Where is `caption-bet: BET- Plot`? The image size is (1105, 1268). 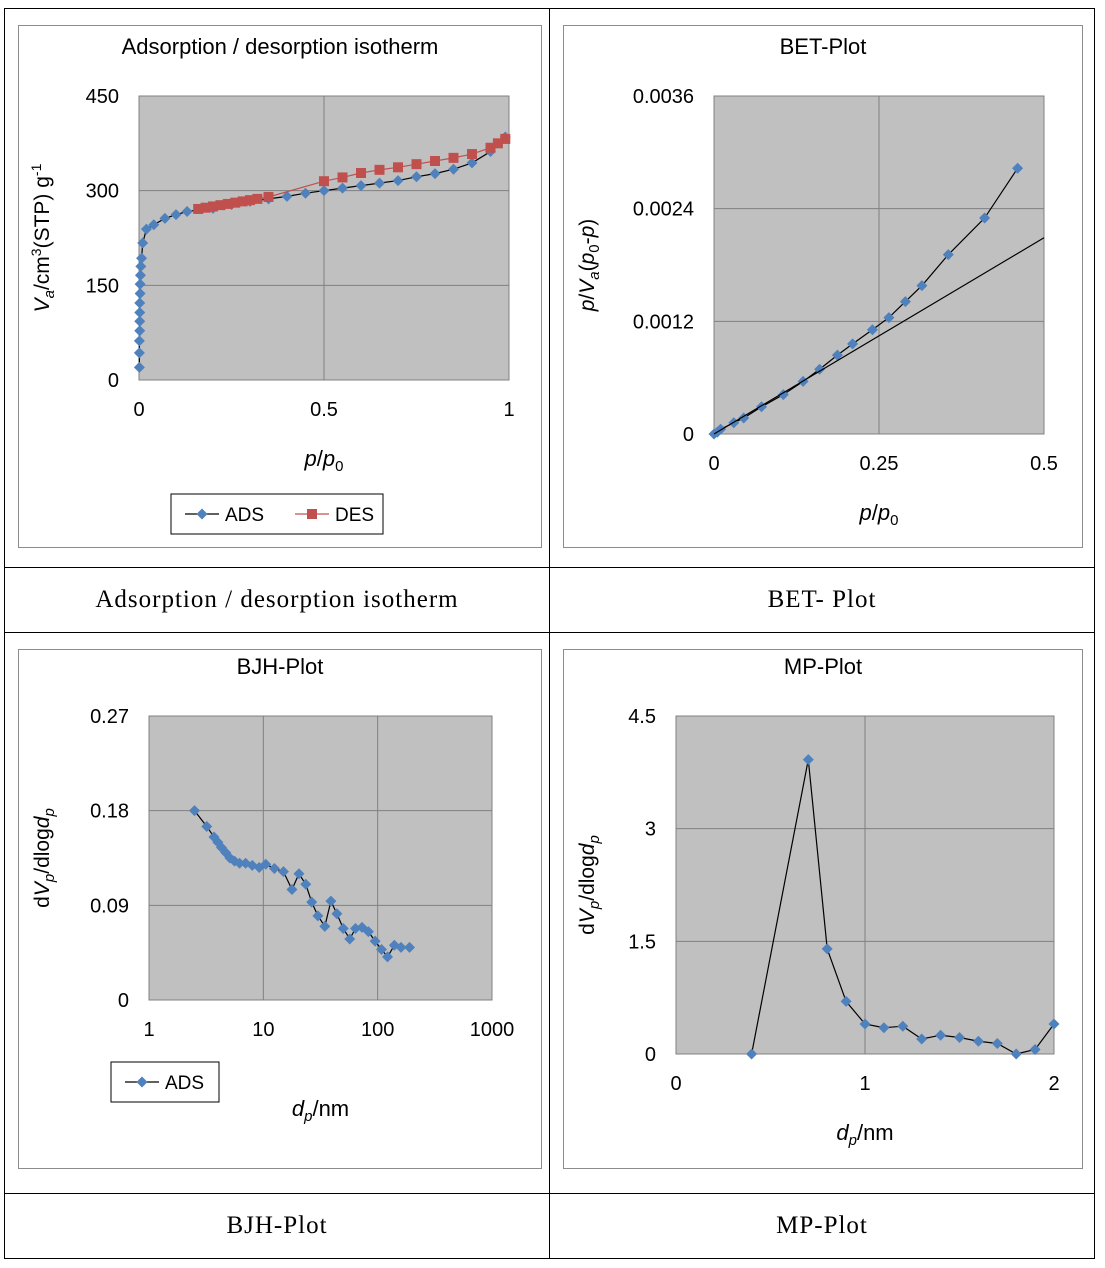
caption-bet: BET- Plot is located at coordinates (822, 599).